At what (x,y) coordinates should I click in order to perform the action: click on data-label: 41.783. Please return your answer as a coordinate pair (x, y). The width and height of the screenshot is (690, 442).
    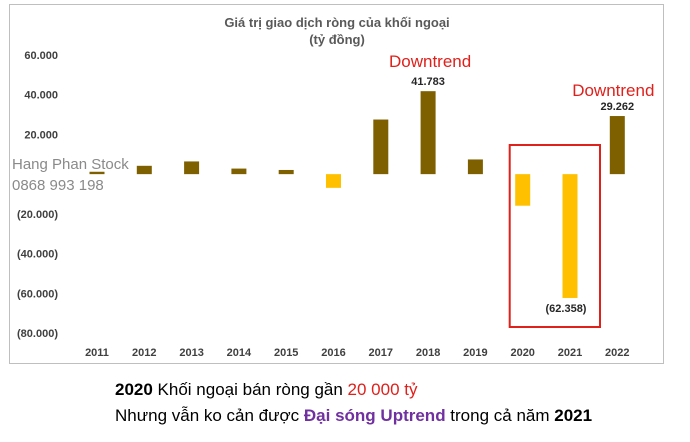
    Looking at the image, I should click on (428, 82).